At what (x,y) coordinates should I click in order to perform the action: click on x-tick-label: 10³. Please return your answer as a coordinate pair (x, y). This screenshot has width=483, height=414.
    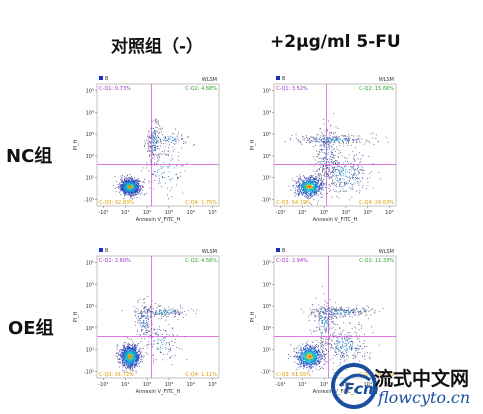
    Looking at the image, I should click on (169, 385).